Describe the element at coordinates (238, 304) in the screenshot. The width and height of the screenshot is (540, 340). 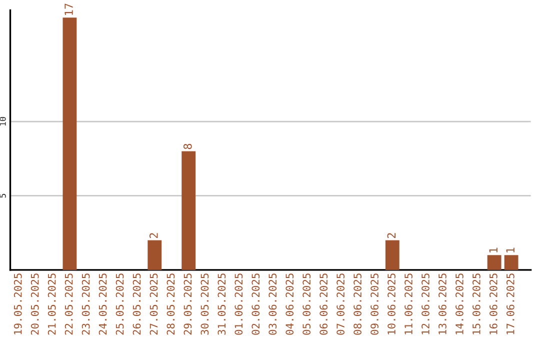
I see `x-tick-label: 01.06.2025` at that location.